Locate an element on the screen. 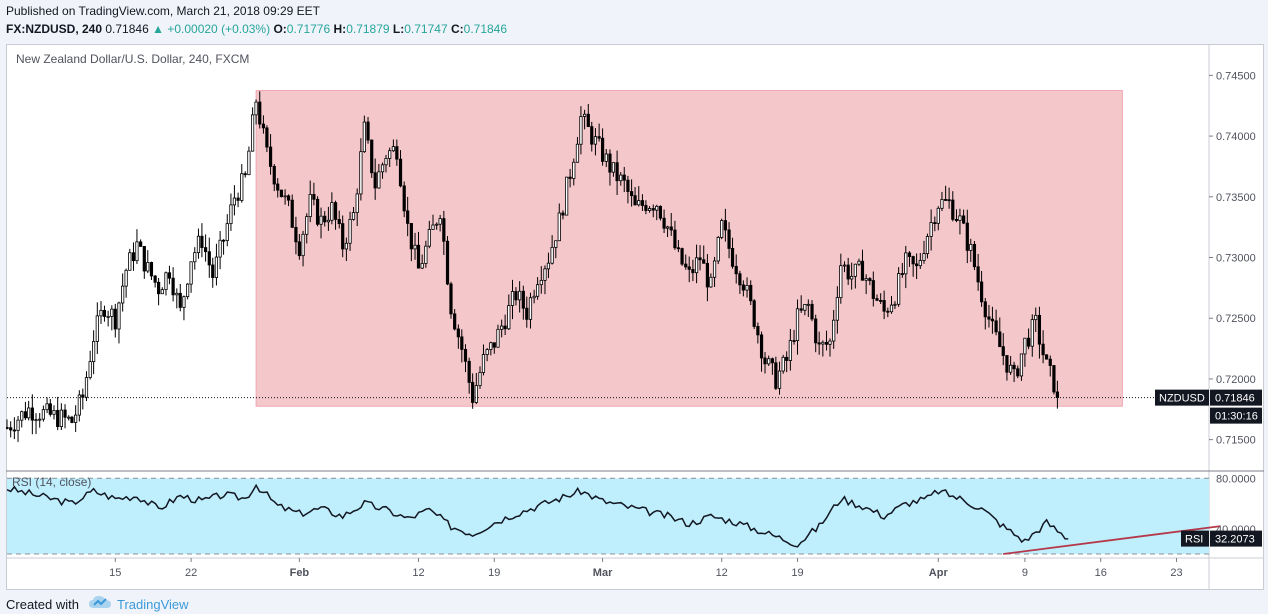 This screenshot has height=614, width=1268. tradingview-cloud-icon is located at coordinates (100, 602).